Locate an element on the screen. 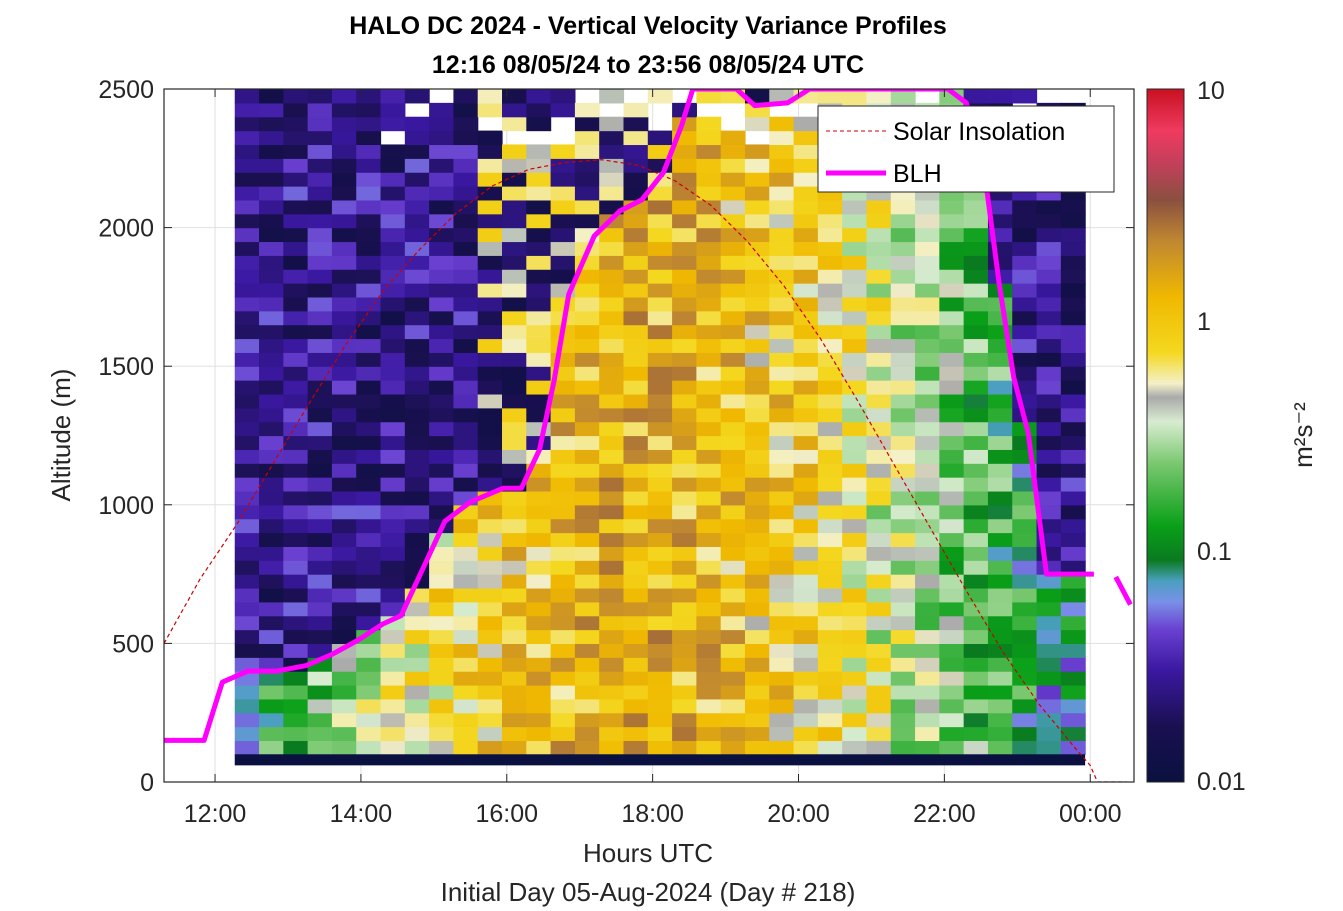  y-tick-label: 2500 is located at coordinates (126, 90).